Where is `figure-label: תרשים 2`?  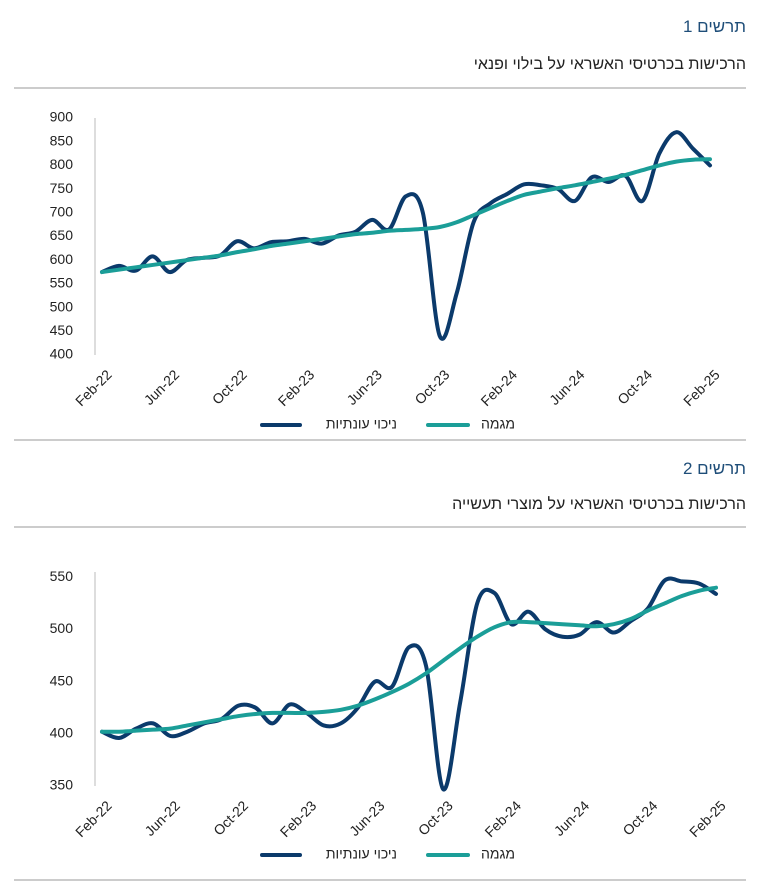
figure-label: תרשים 2 is located at coordinates (714, 468).